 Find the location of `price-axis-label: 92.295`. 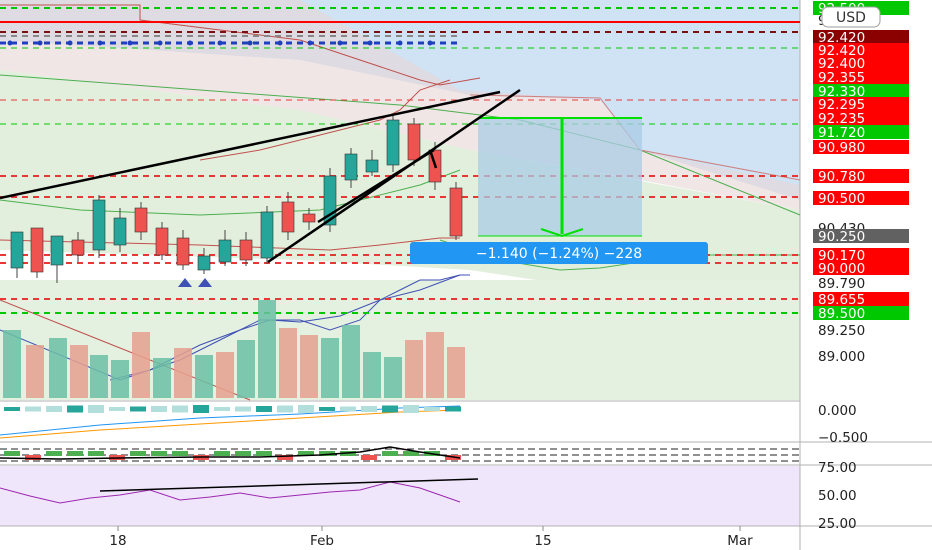

price-axis-label: 92.295 is located at coordinates (841, 105).